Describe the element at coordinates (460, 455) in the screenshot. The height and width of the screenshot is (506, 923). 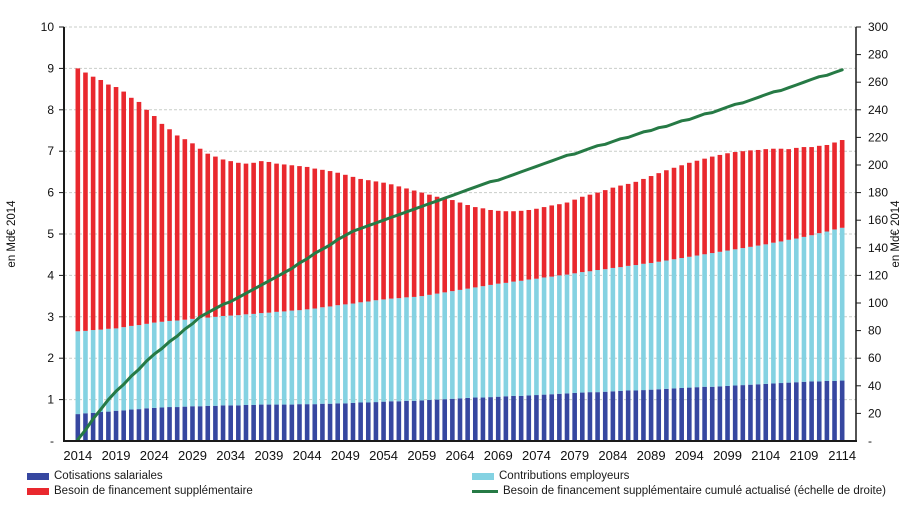
I see `x-tick-label: 2064` at that location.